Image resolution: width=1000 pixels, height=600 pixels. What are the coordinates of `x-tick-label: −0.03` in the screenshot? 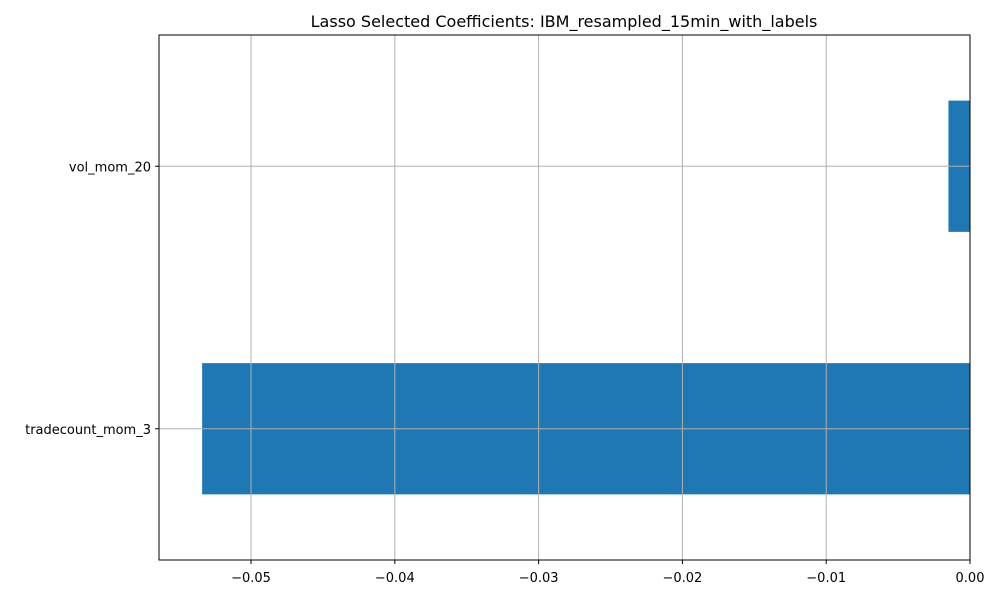 It's located at (539, 578).